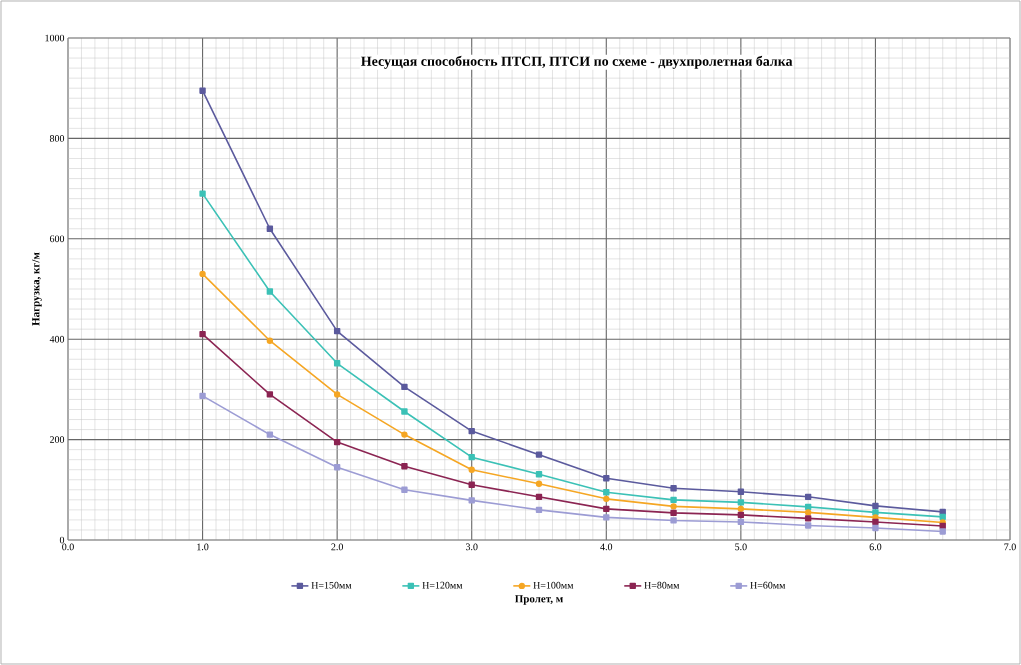 The height and width of the screenshot is (665, 1021). Describe the element at coordinates (337, 547) in the screenshot. I see `x-tick-label: 2.0` at that location.